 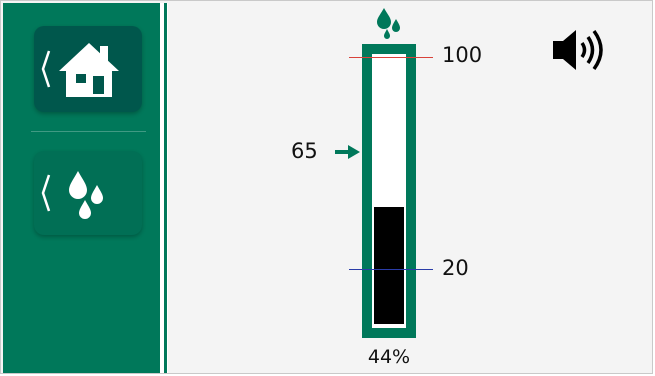 What do you see at coordinates (583, 50) in the screenshot?
I see `speaker-volume-icon` at bounding box center [583, 50].